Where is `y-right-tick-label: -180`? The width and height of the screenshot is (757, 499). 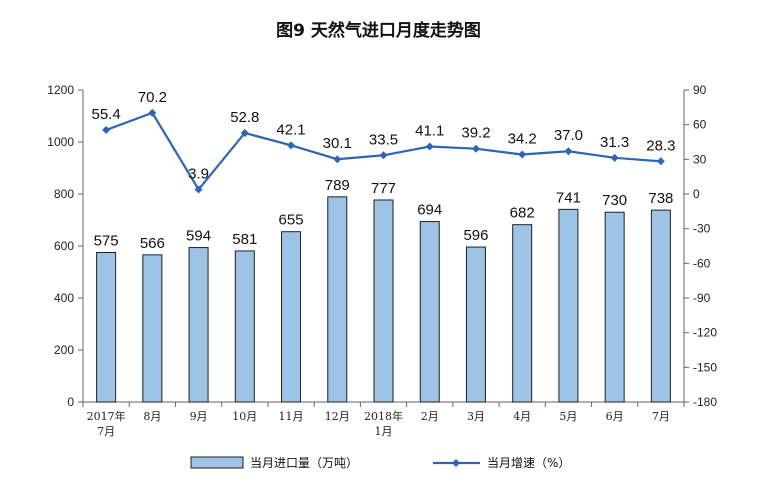
y-right-tick-label: -180 is located at coordinates (705, 402).